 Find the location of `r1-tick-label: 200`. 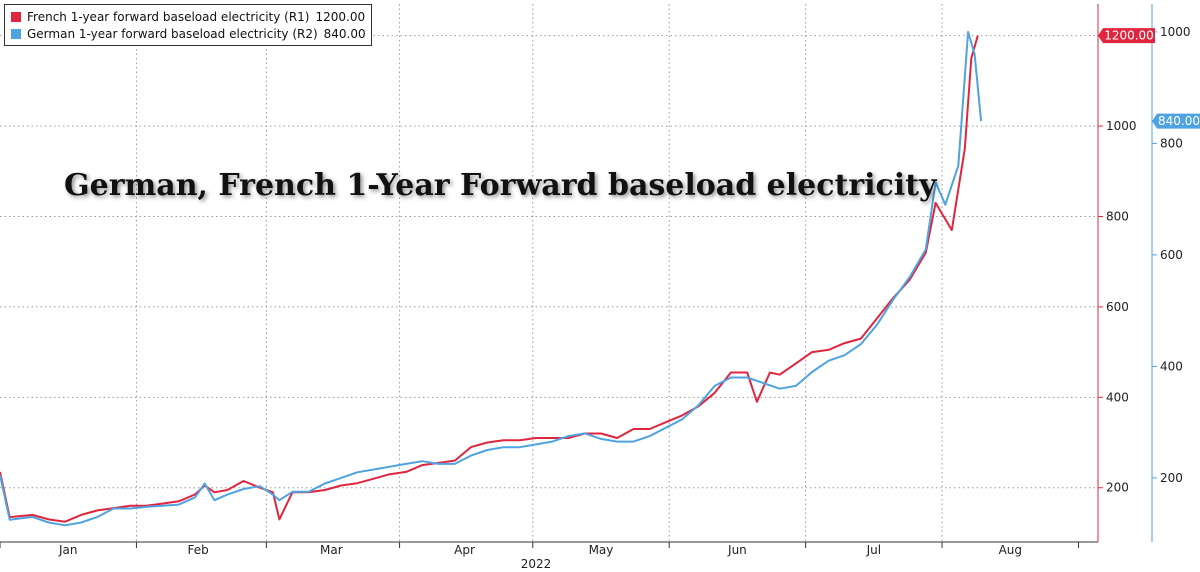

r1-tick-label: 200 is located at coordinates (1117, 488).